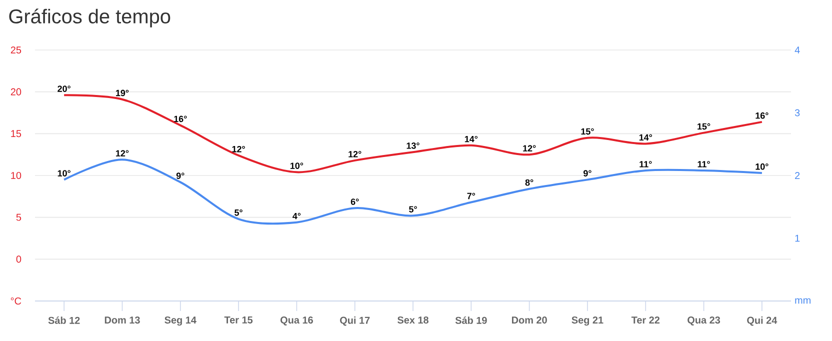 The width and height of the screenshot is (832, 341). Describe the element at coordinates (16, 176) in the screenshot. I see `y-tick-label: 10` at that location.